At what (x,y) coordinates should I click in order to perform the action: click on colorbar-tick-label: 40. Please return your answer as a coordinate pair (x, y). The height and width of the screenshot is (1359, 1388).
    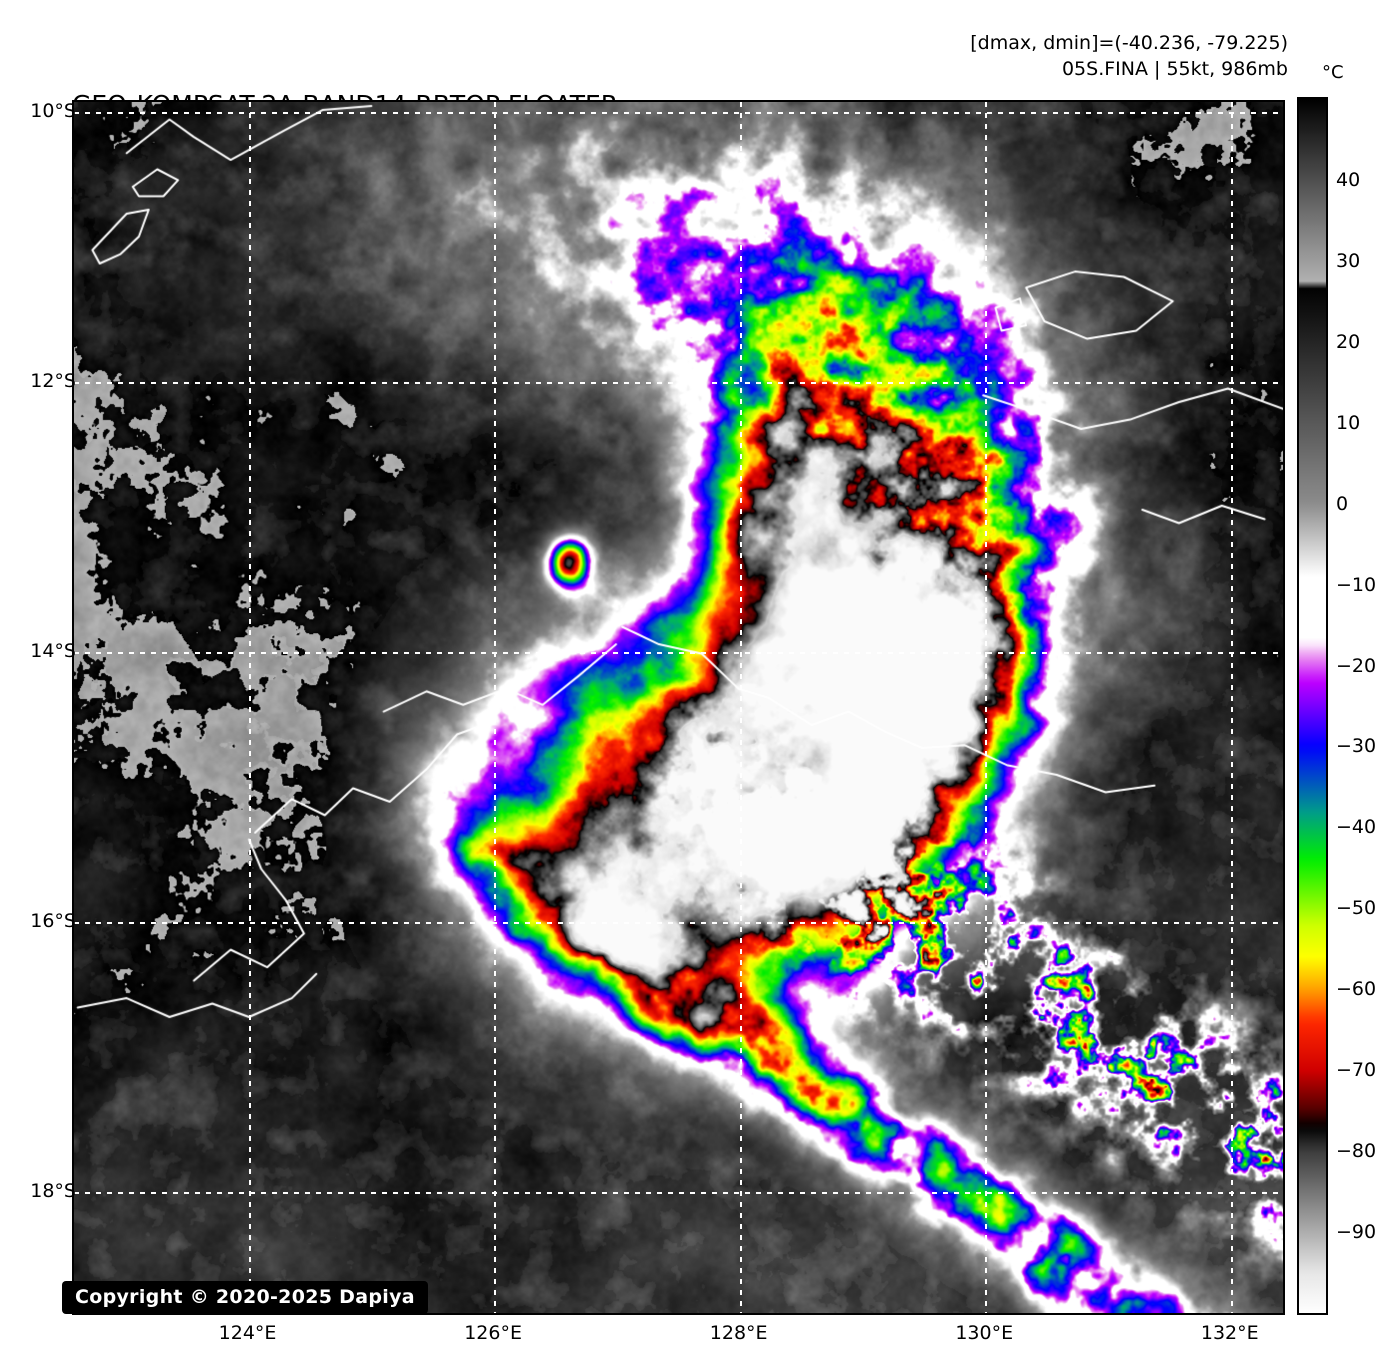
    Looking at the image, I should click on (1348, 179).